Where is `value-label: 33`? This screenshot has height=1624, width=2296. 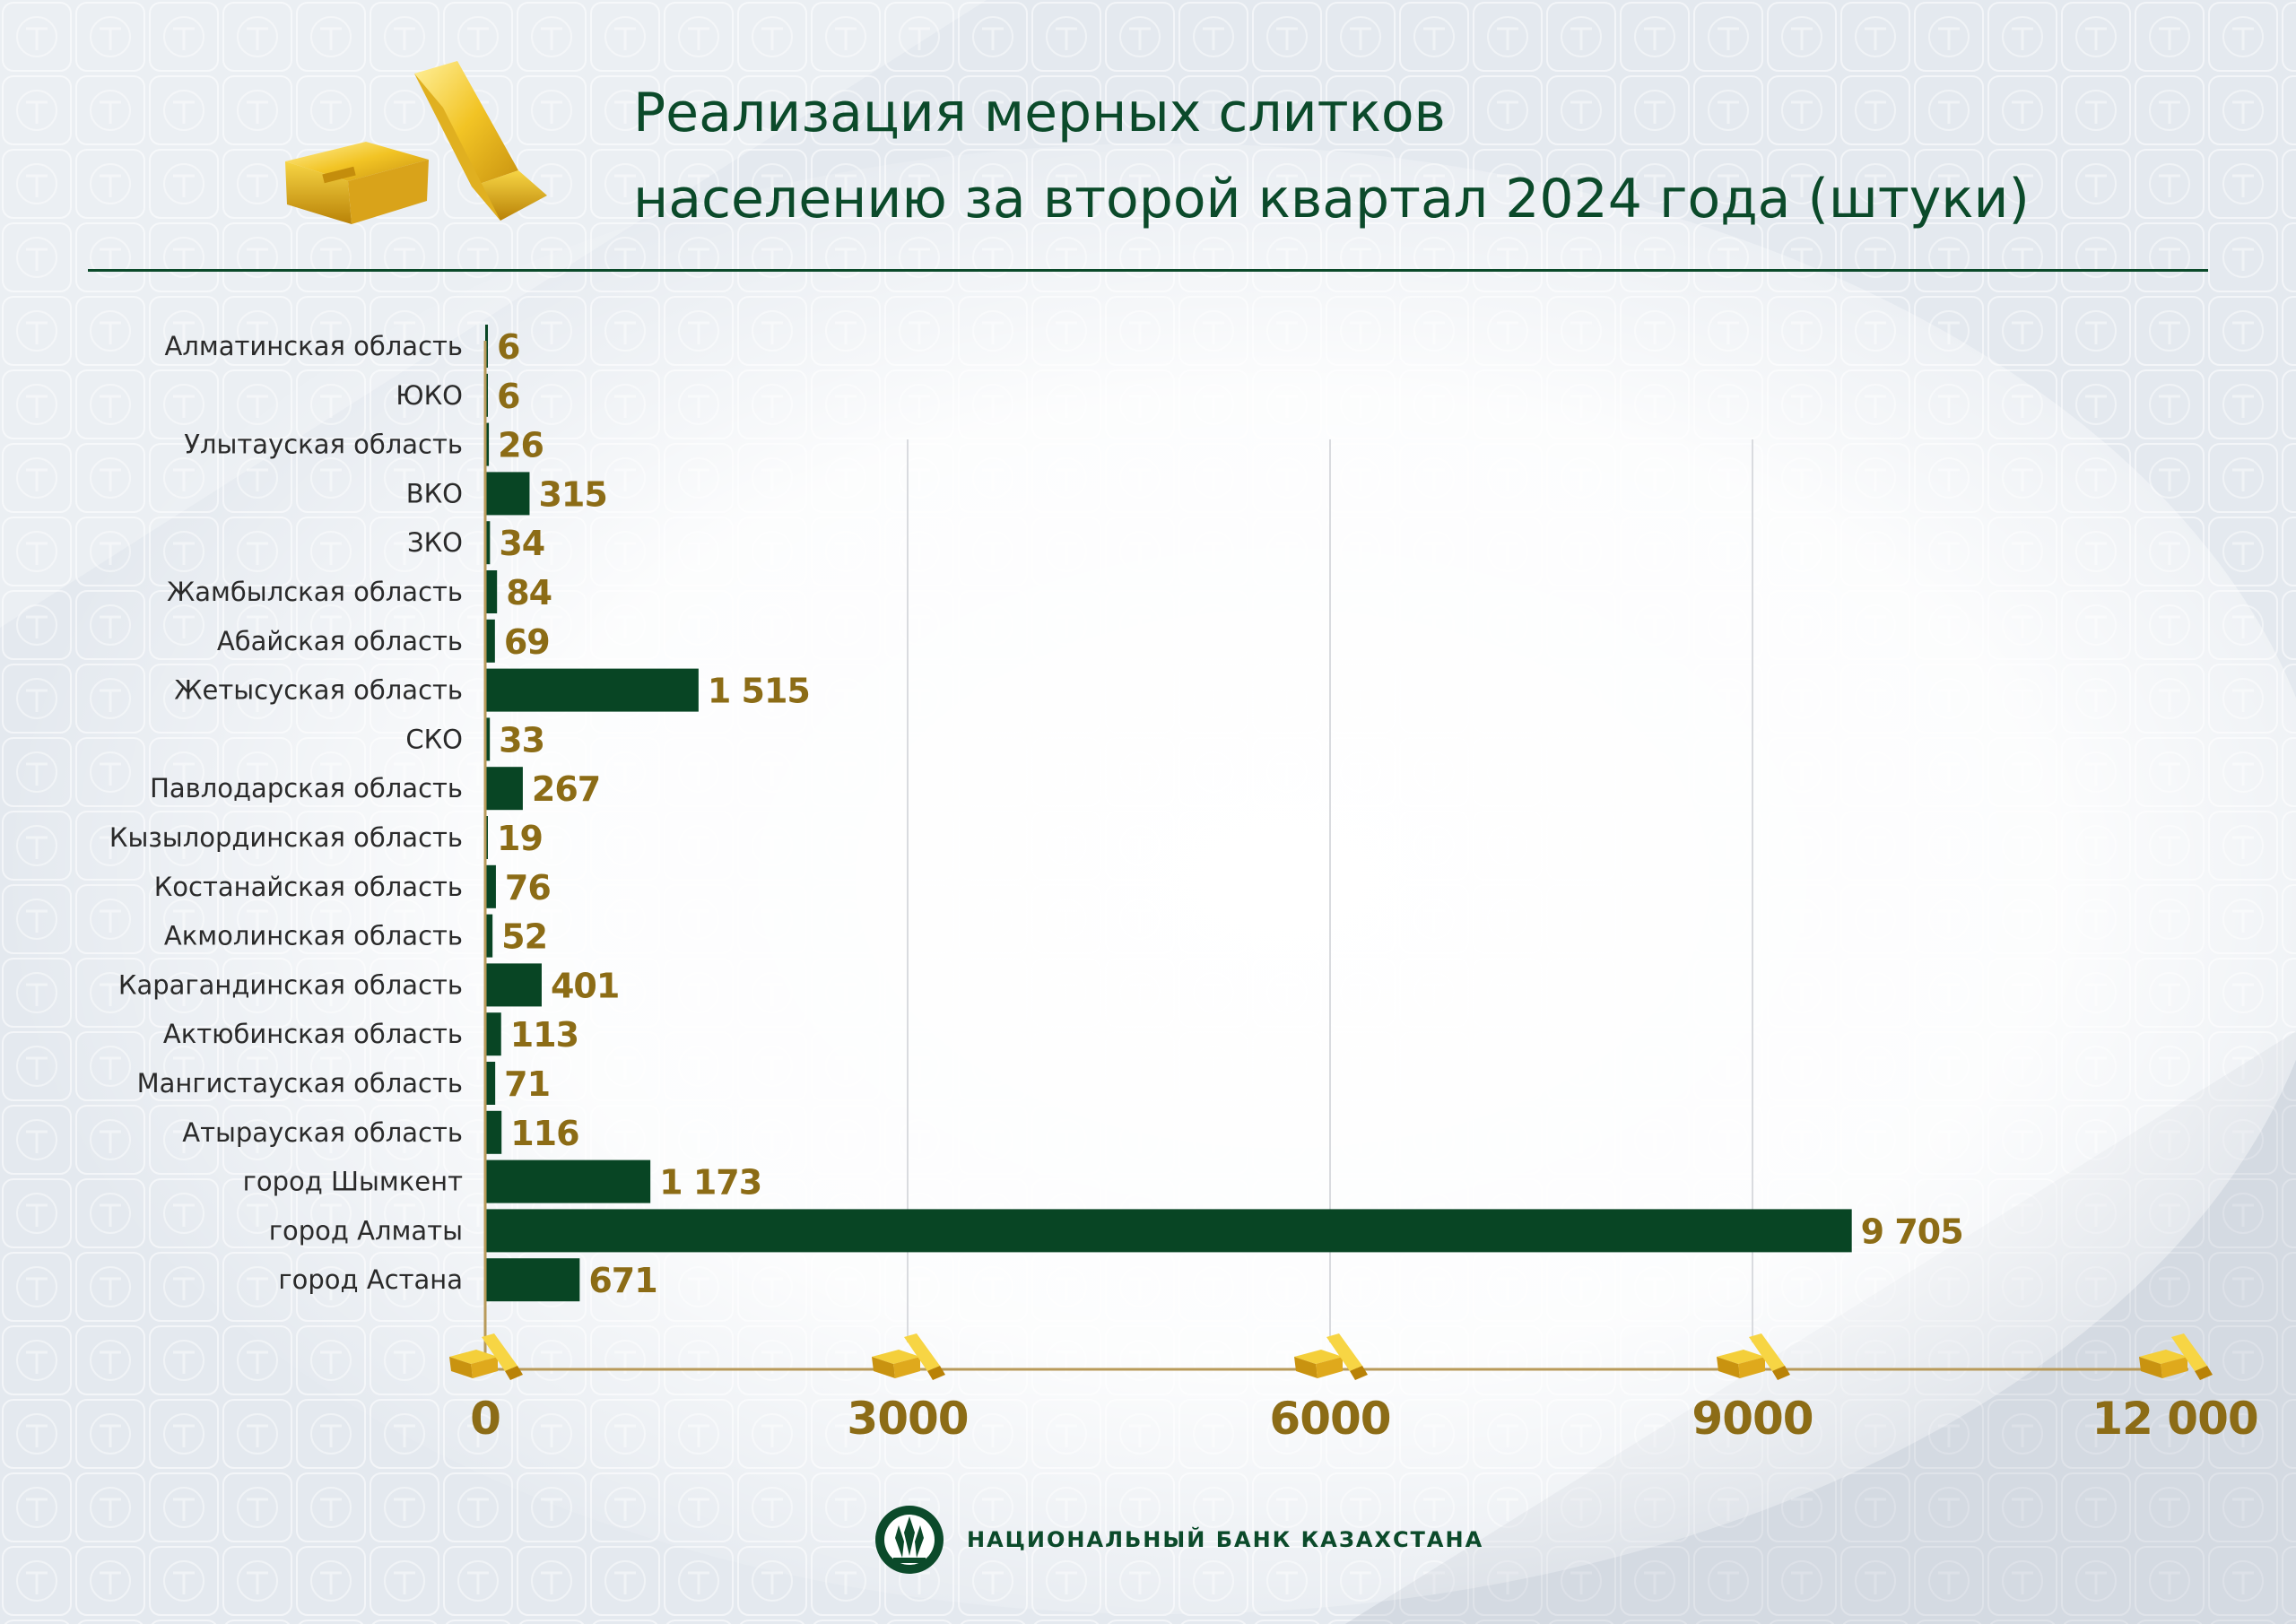
value-label: 33 is located at coordinates (521, 740).